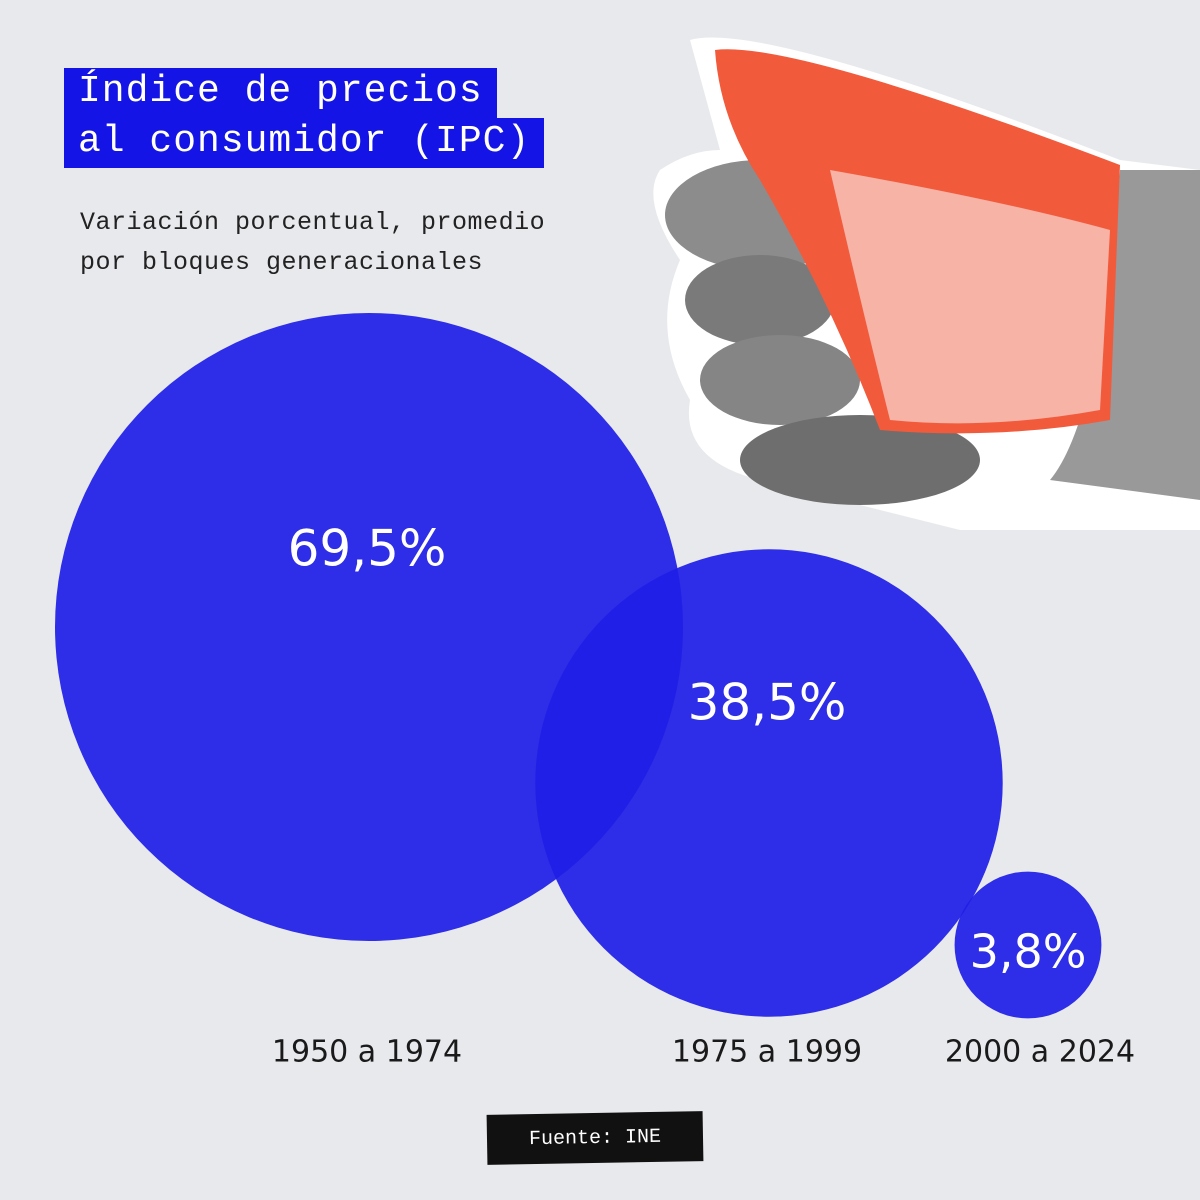  What do you see at coordinates (767, 1052) in the screenshot?
I see `category-label: 1975 a 1999` at bounding box center [767, 1052].